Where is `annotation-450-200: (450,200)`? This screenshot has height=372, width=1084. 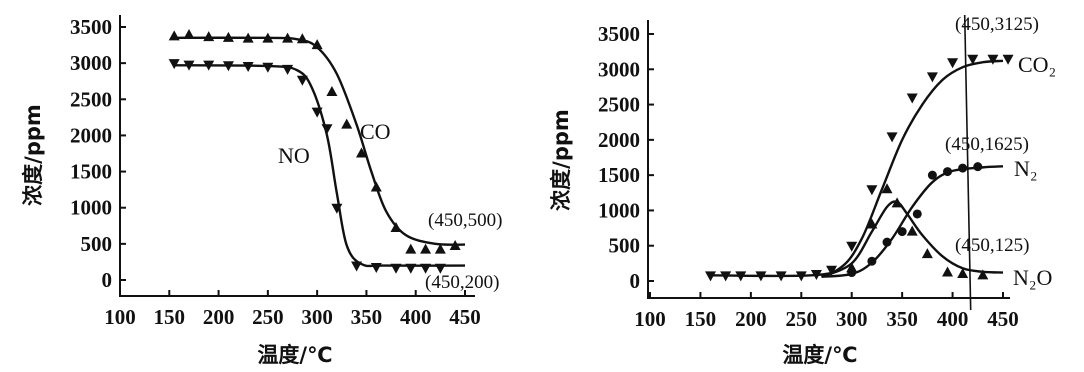
annotation-450-200: (450,200) is located at coordinates (462, 282).